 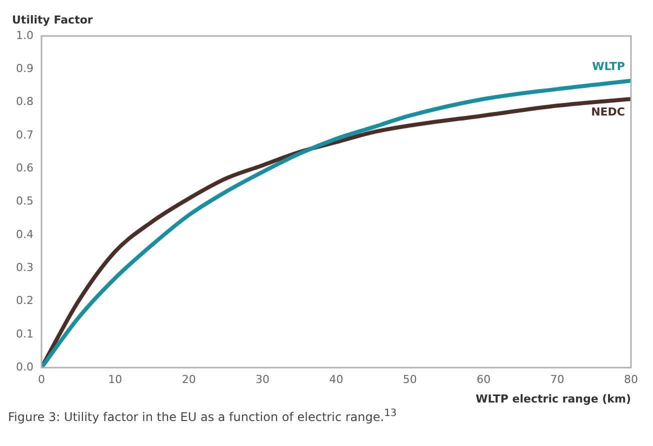 What do you see at coordinates (263, 379) in the screenshot?
I see `x-tick-label: 30` at bounding box center [263, 379].